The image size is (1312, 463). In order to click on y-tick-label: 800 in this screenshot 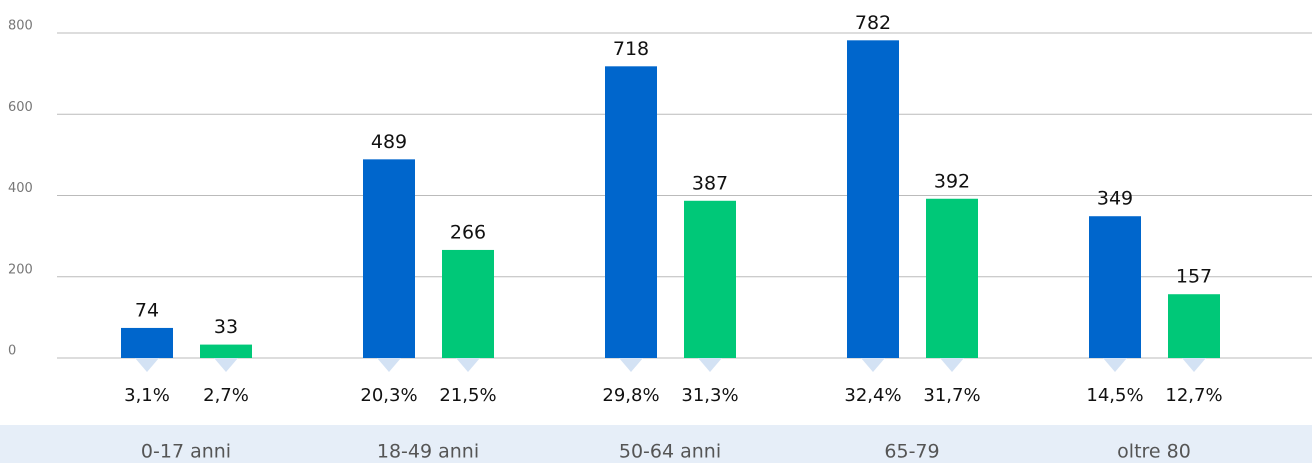, I will do `click(20, 26)`.